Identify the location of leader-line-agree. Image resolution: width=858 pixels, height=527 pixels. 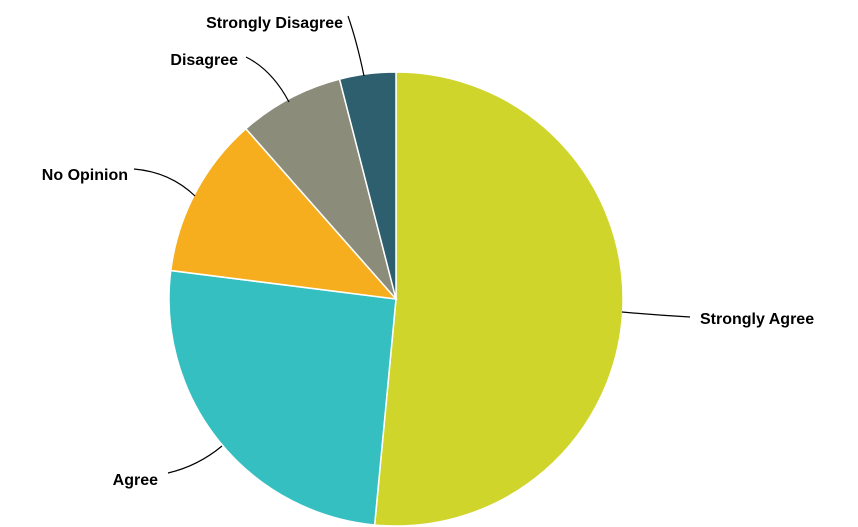
(195, 459).